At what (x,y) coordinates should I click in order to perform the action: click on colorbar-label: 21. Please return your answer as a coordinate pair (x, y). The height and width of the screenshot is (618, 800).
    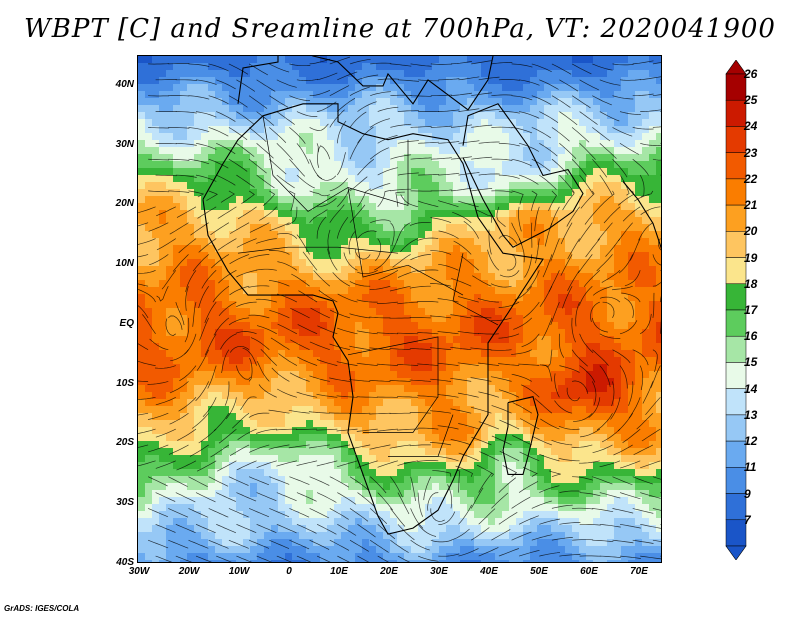
    Looking at the image, I should click on (751, 205).